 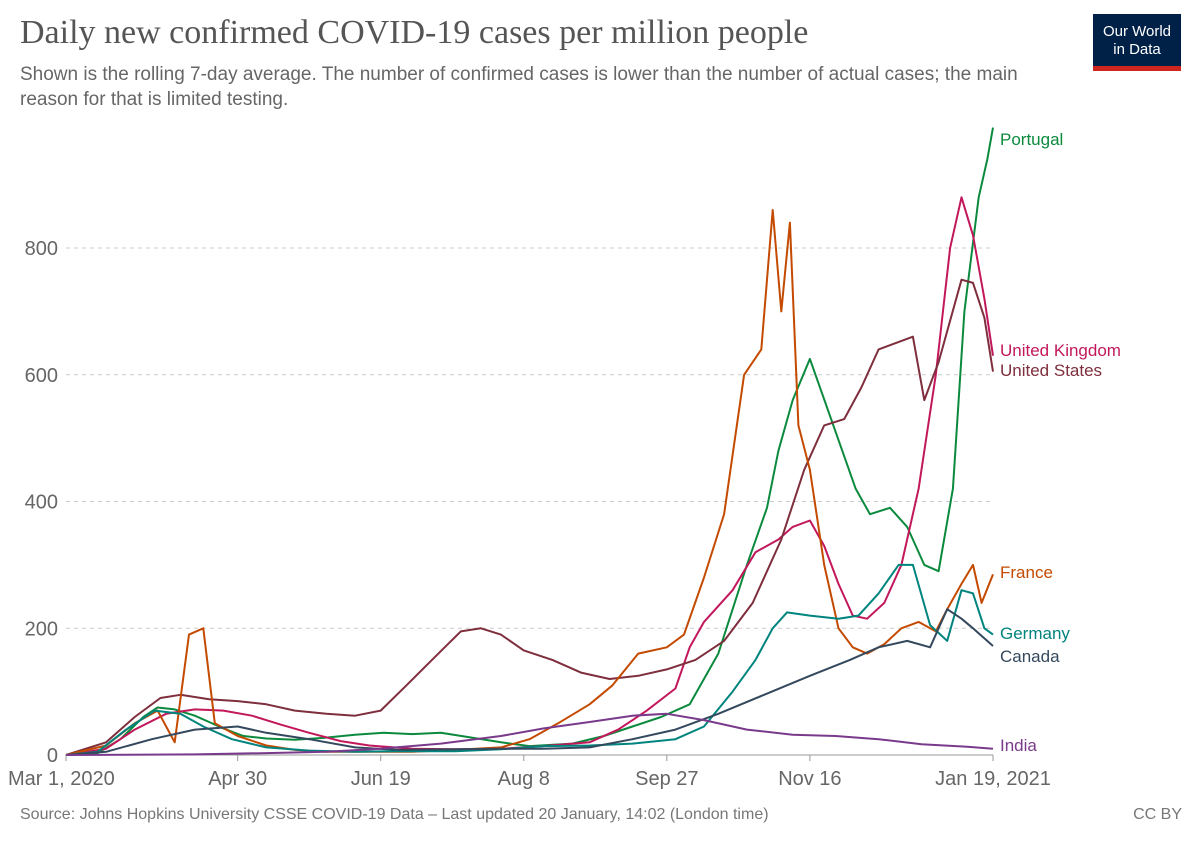 I want to click on x-tick-label-0: Mar 1, 2020, so click(x=61, y=779).